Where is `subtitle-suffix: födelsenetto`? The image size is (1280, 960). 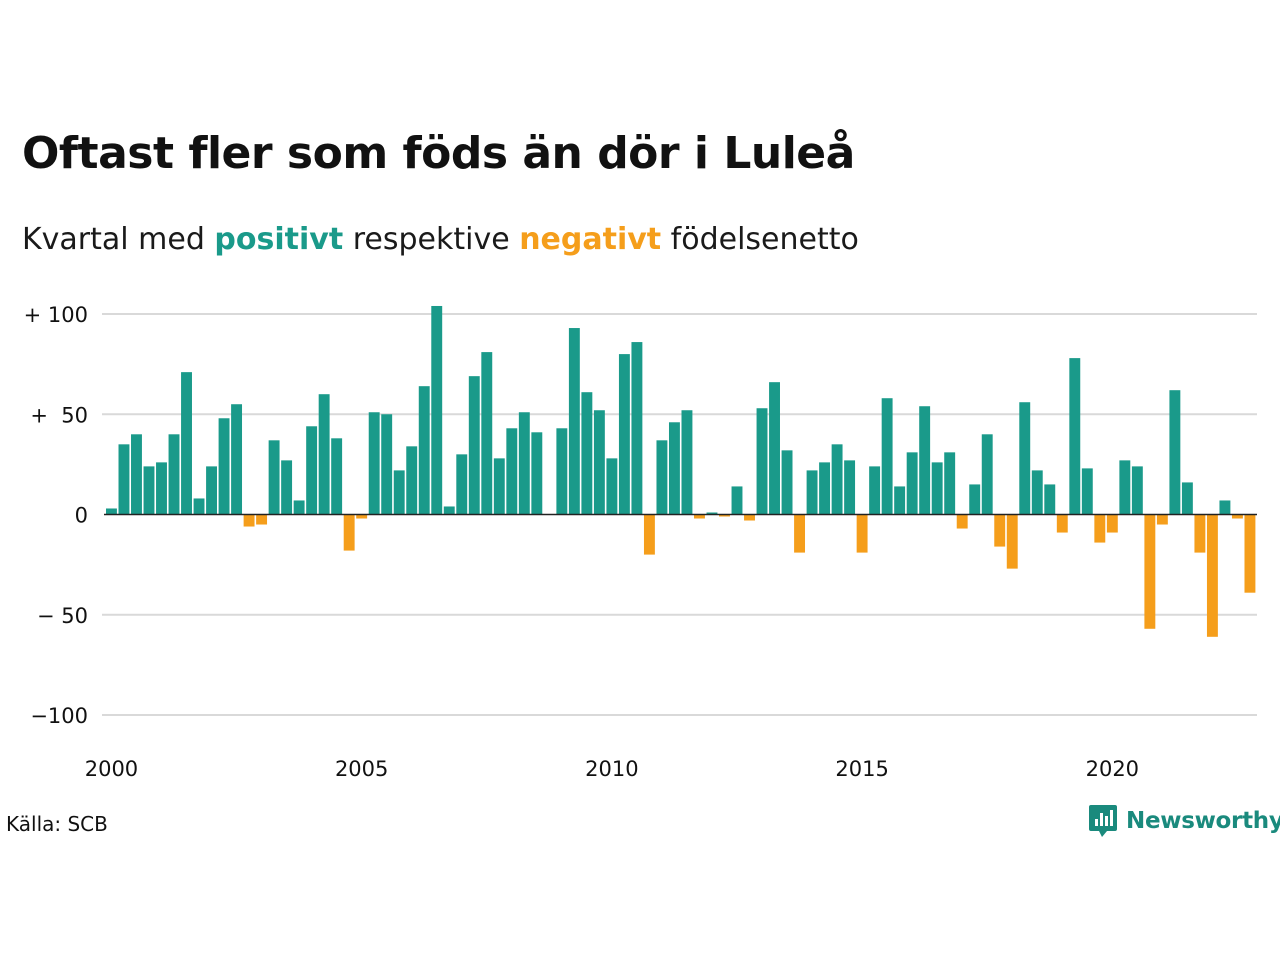 subtitle-suffix: födelsenetto is located at coordinates (760, 239).